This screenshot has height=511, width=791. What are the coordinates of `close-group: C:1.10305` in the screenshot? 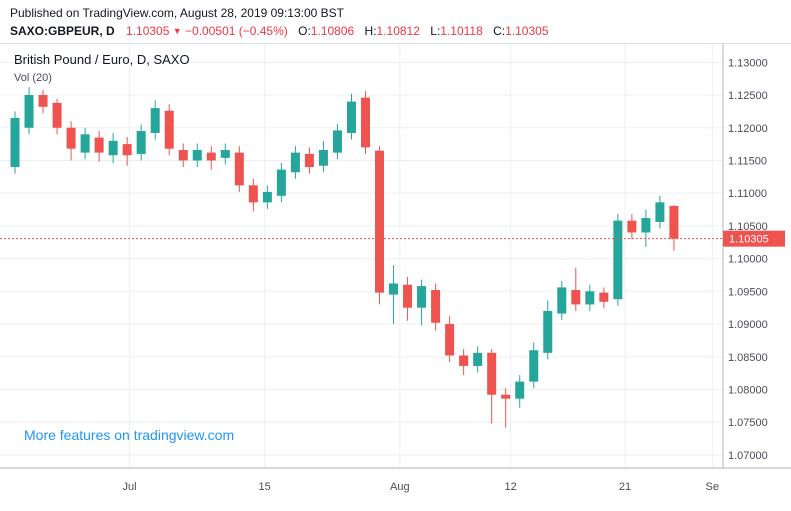 It's located at (520, 31).